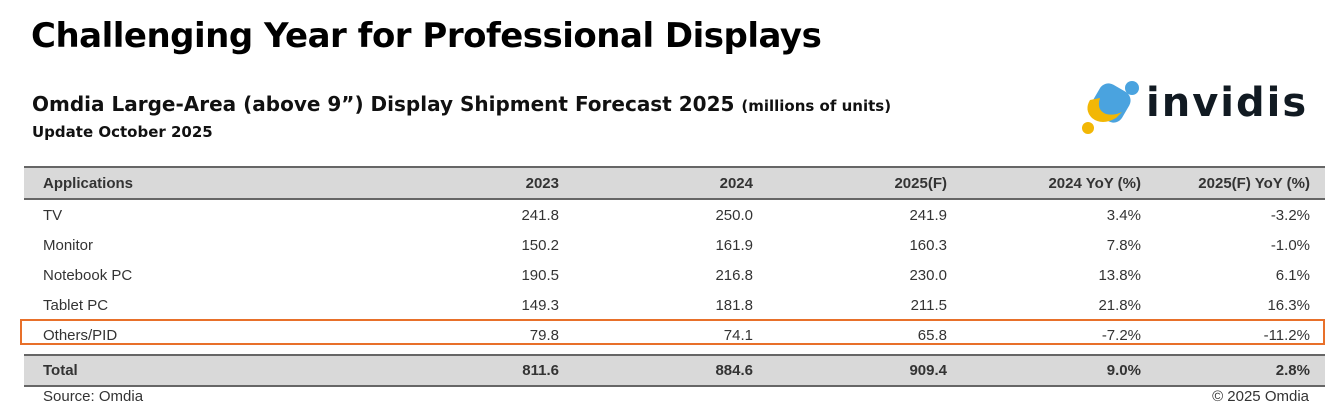 The image size is (1333, 416). Describe the element at coordinates (1119, 305) in the screenshot. I see `cell-yoy-2024: 21.8%` at that location.